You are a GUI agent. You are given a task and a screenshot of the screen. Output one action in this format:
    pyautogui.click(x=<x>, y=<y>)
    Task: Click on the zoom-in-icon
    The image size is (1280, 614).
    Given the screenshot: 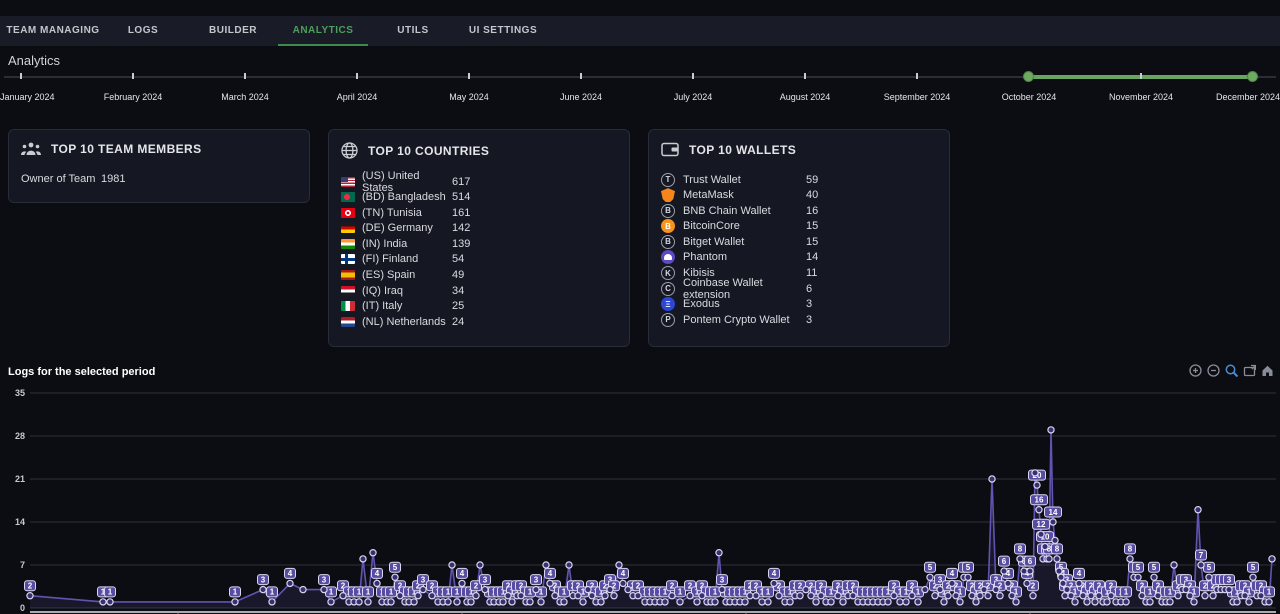 What is the action you would take?
    pyautogui.click(x=1195, y=370)
    